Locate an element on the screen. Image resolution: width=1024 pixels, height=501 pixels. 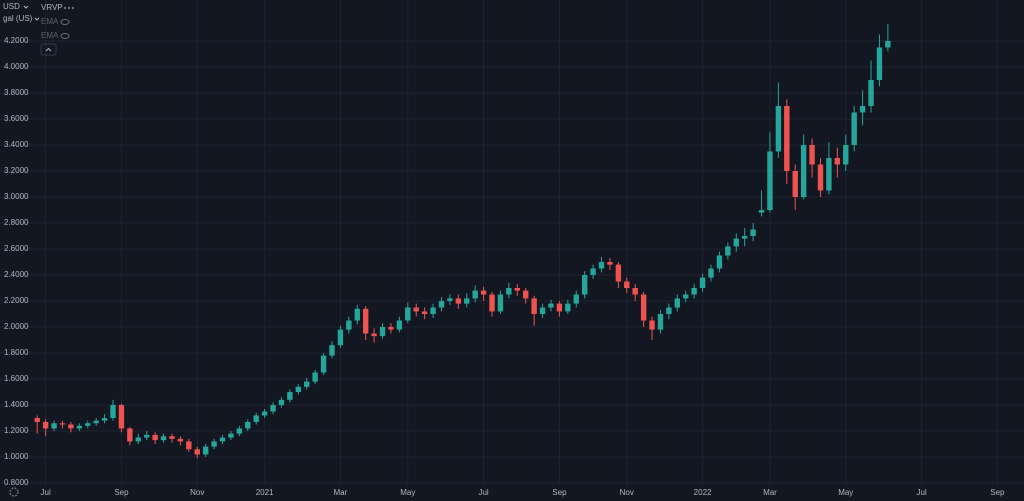
unit-label: gal (US) is located at coordinates (18, 18).